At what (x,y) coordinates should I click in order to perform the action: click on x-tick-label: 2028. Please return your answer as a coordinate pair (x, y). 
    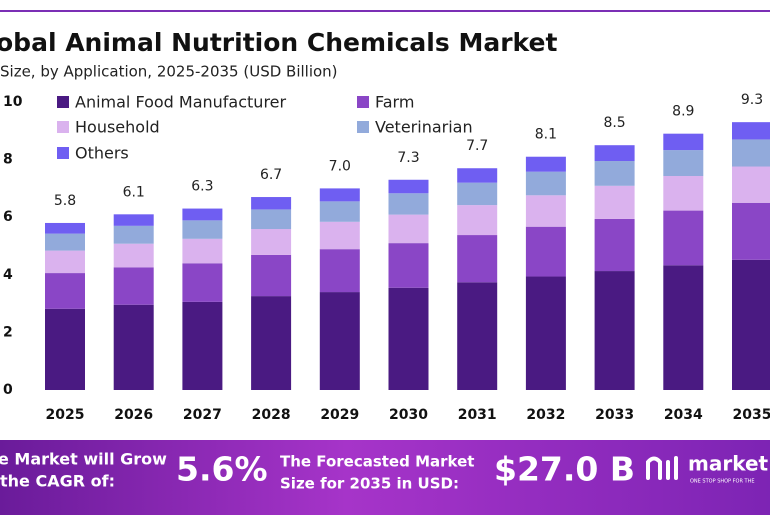
    Looking at the image, I should click on (271, 415).